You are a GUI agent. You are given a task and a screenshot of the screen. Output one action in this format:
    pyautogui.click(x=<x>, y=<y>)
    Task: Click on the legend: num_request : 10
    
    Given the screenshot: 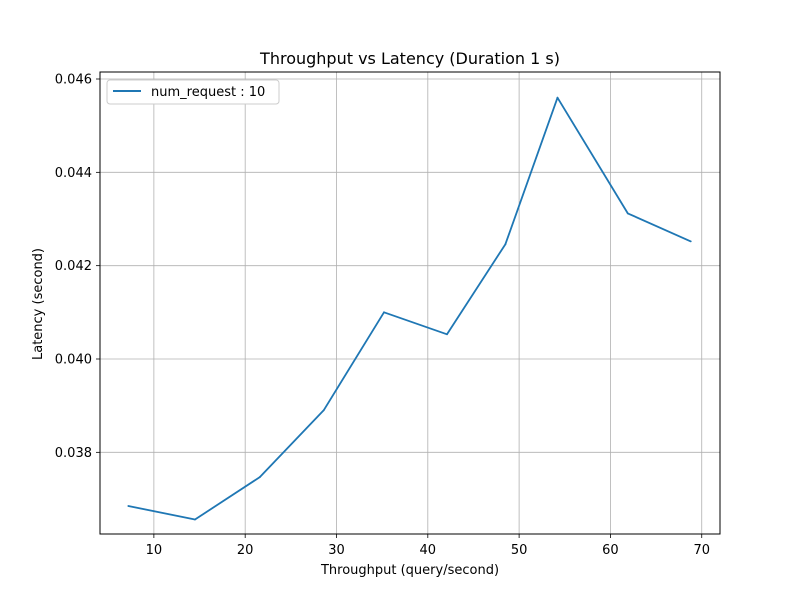 What is the action you would take?
    pyautogui.click(x=193, y=92)
    